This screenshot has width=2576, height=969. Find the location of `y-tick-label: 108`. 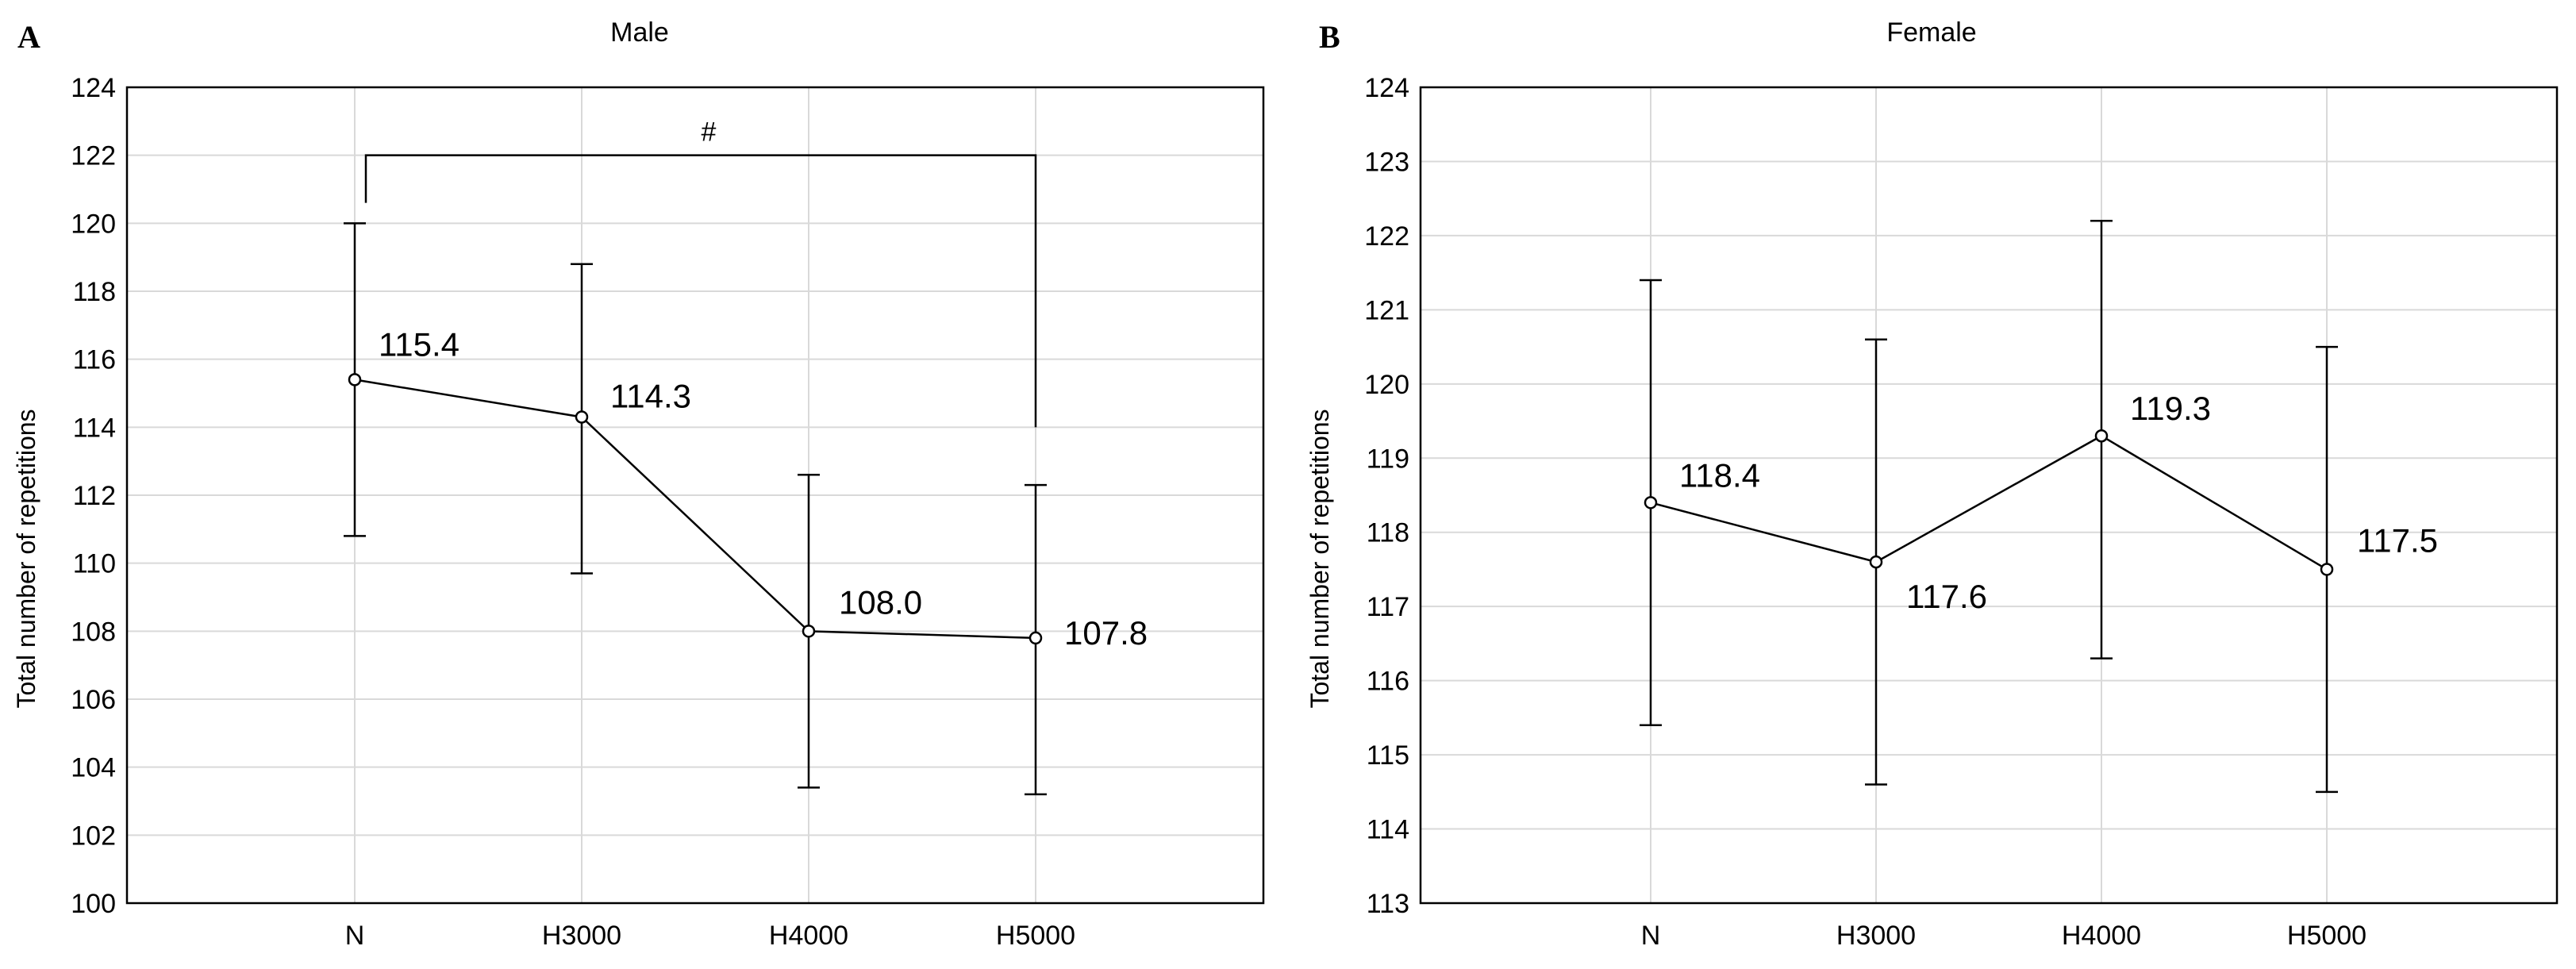

y-tick-label: 108 is located at coordinates (93, 632).